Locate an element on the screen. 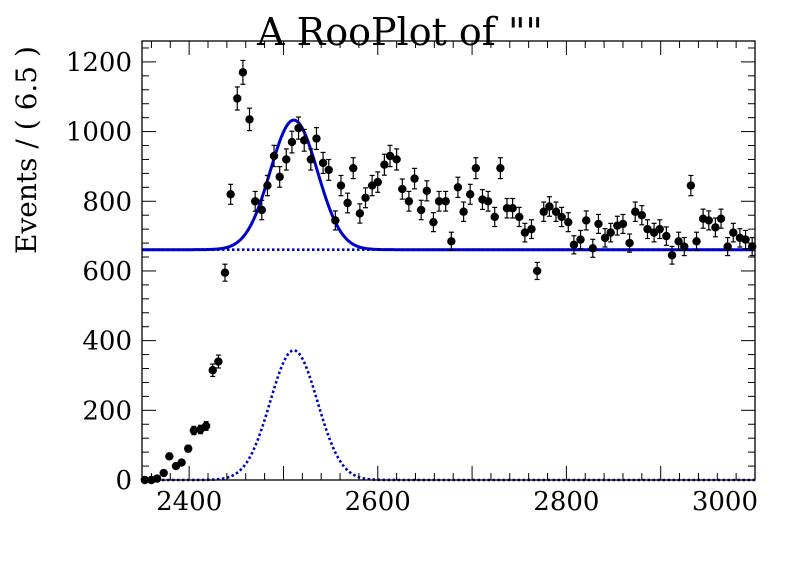 The height and width of the screenshot is (572, 796). x-tick-label: 2600 is located at coordinates (378, 502).